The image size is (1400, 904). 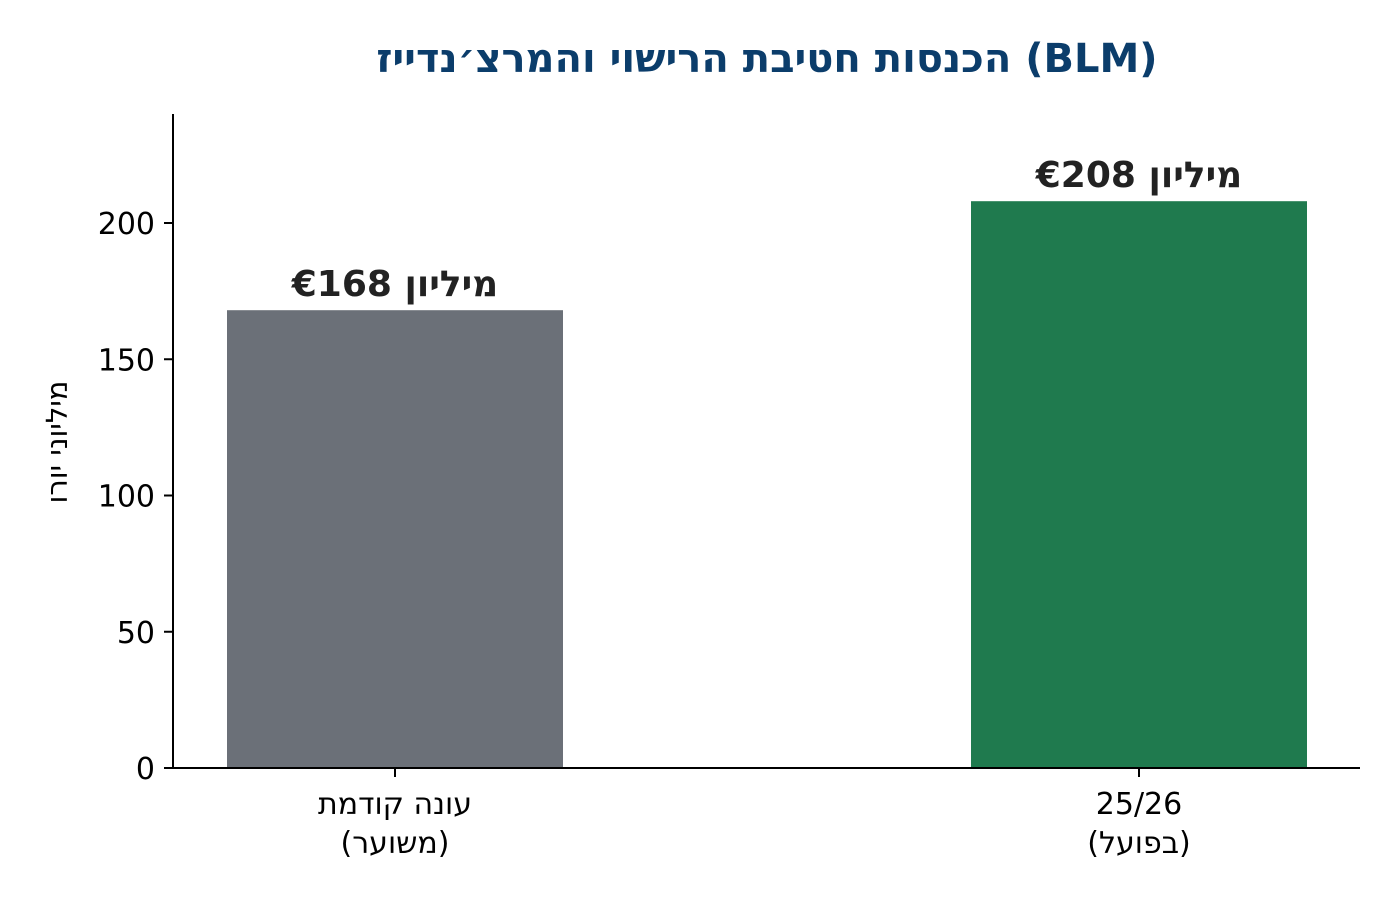 I want to click on x-tick-label-1-line-1: עונה קודמת, so click(x=395, y=804).